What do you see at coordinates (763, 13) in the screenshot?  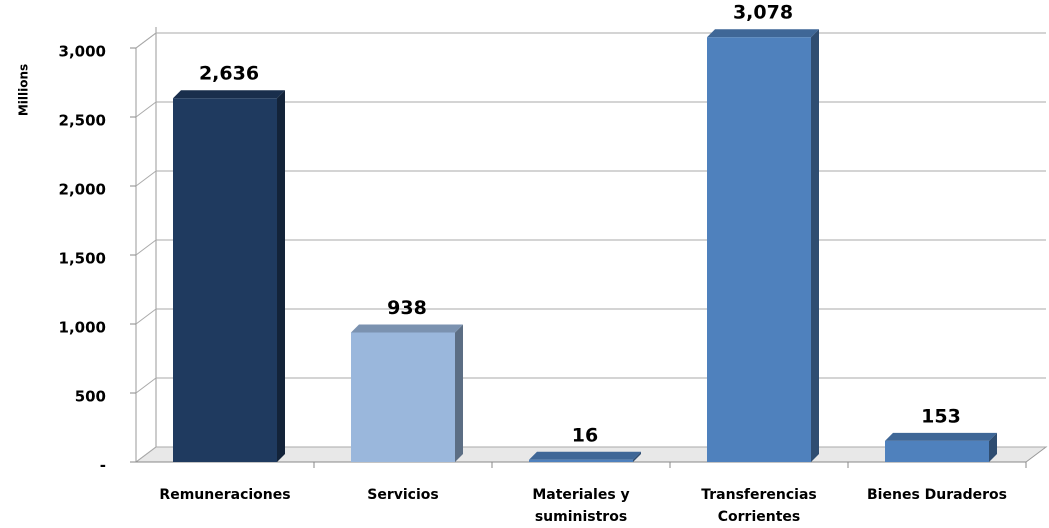 I see `value-label: 3,078` at bounding box center [763, 13].